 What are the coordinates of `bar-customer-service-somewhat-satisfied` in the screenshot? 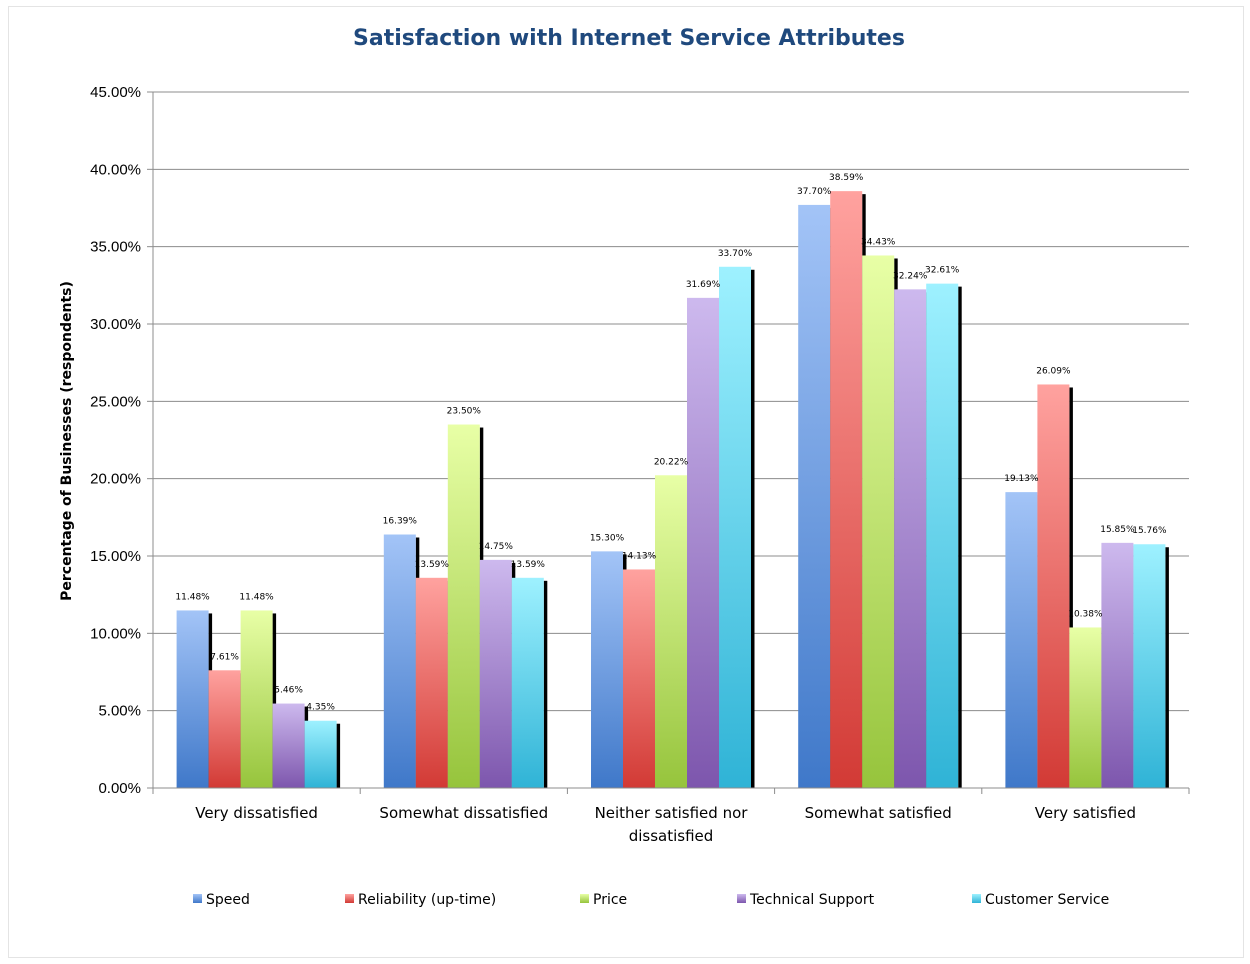 It's located at (942, 535).